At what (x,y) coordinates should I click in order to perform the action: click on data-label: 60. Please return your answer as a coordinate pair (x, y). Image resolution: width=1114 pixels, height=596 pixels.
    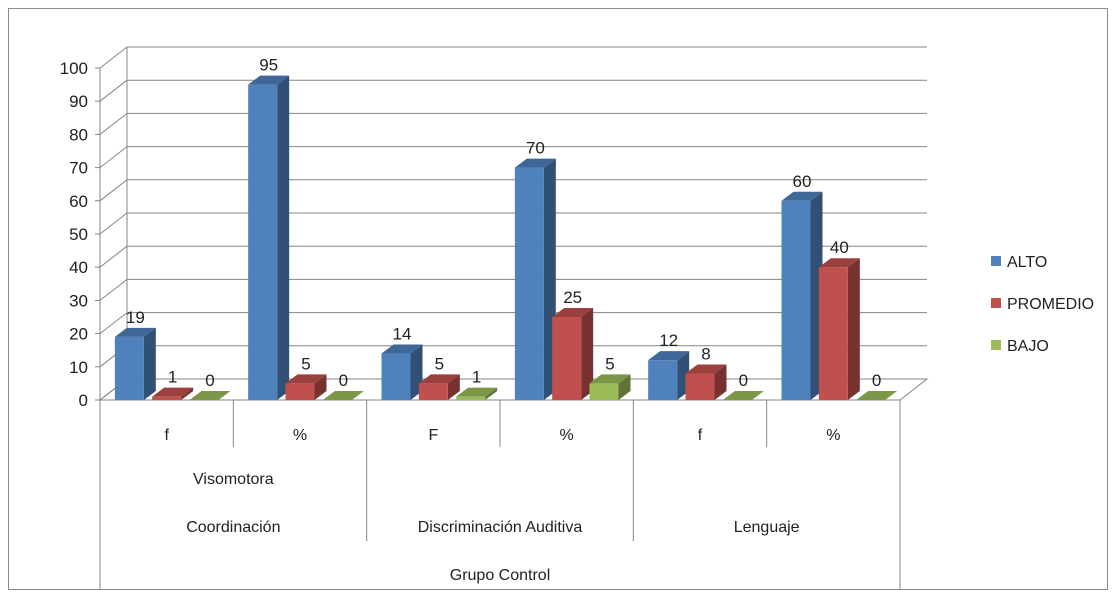
    Looking at the image, I should click on (802, 181).